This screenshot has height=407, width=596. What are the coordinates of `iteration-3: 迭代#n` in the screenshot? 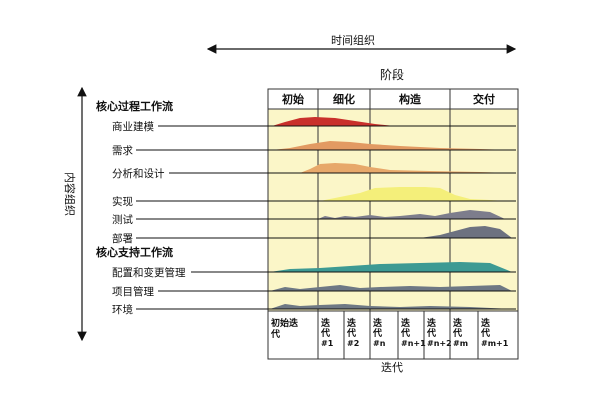 It's located at (379, 332).